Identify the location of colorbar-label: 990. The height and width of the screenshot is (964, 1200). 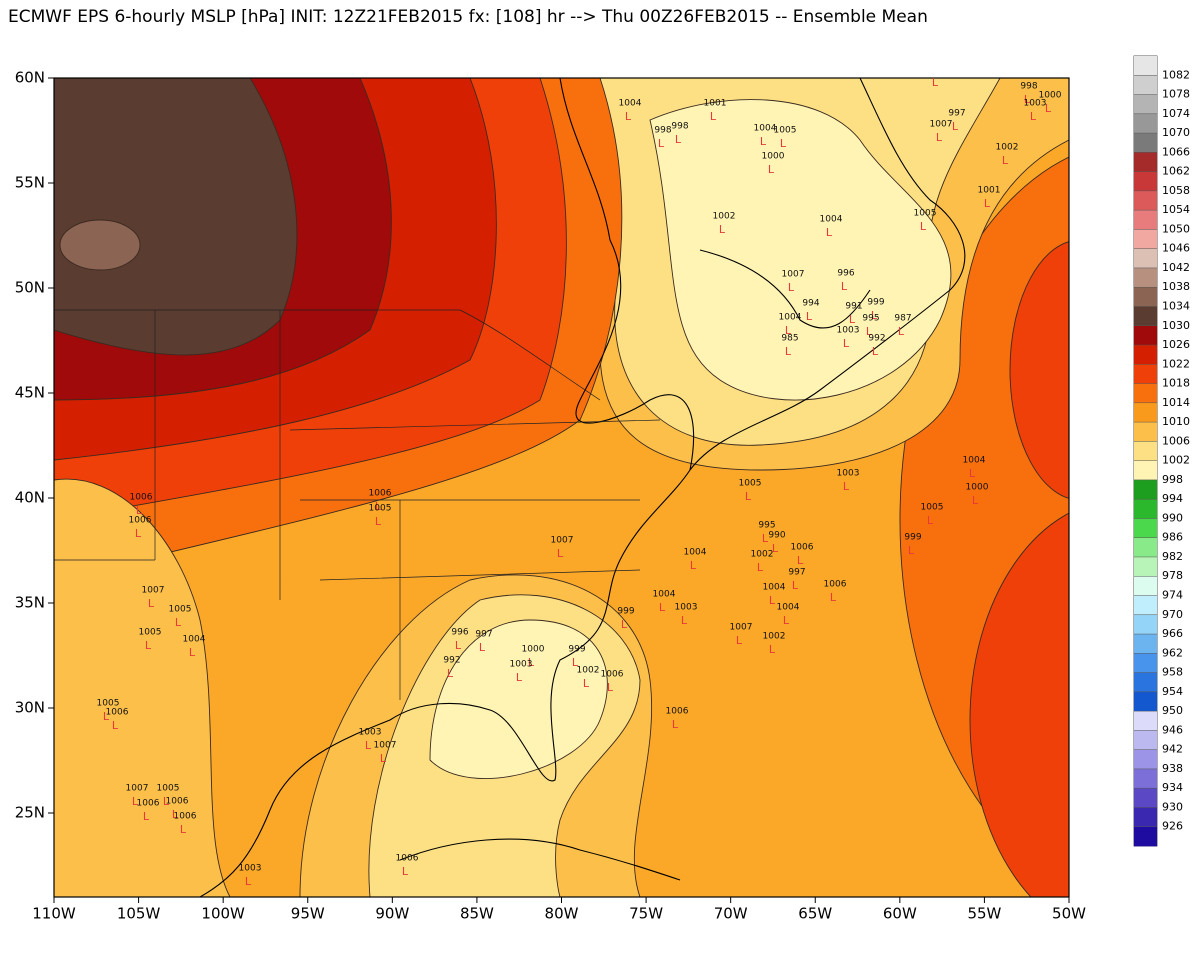
(1172, 517).